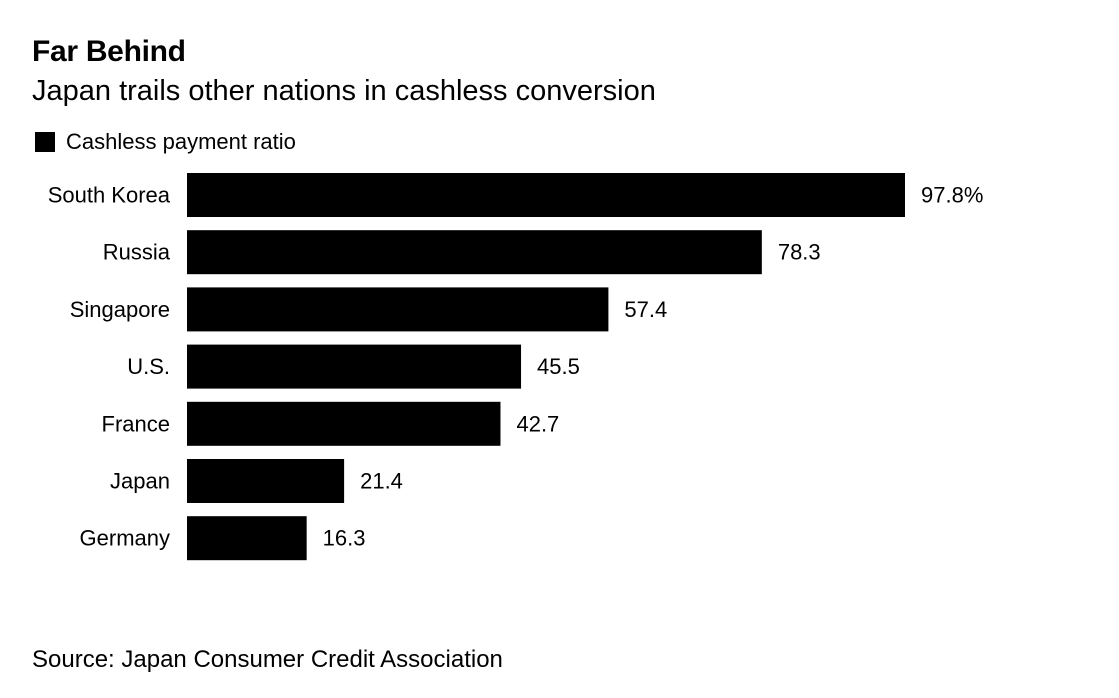 Image resolution: width=1119 pixels, height=698 pixels. I want to click on value-label: 57.4, so click(645, 309).